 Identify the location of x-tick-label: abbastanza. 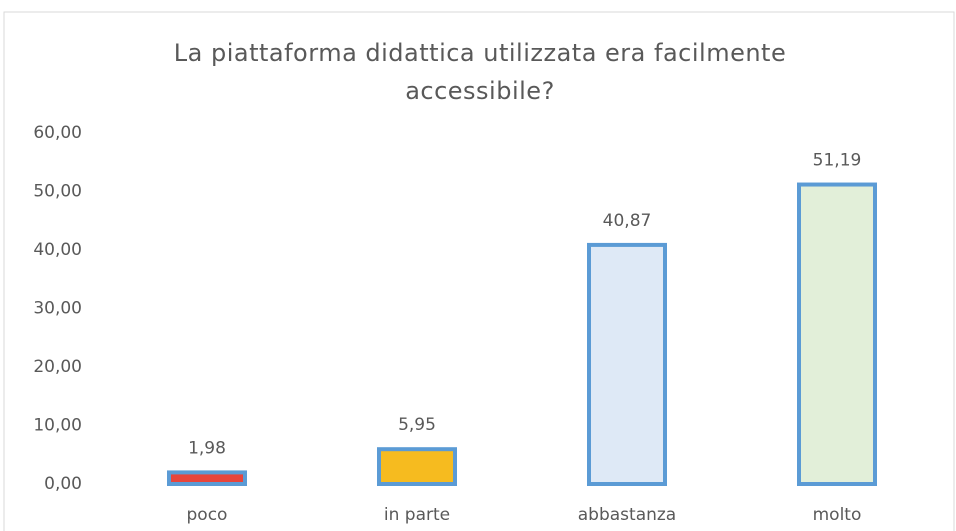
(627, 515).